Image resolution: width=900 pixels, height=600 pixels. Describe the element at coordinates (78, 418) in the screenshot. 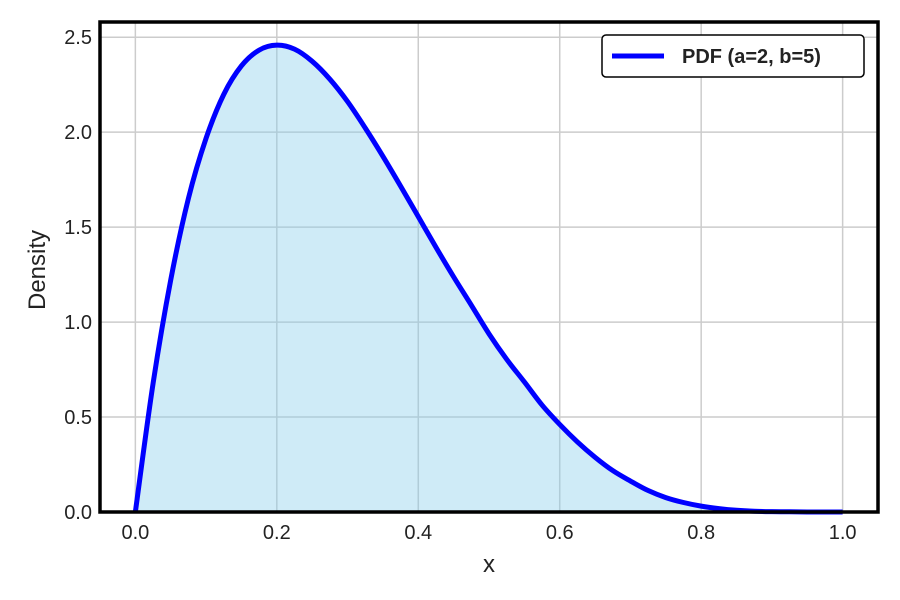

I see `y-tick-label: 0.5` at that location.